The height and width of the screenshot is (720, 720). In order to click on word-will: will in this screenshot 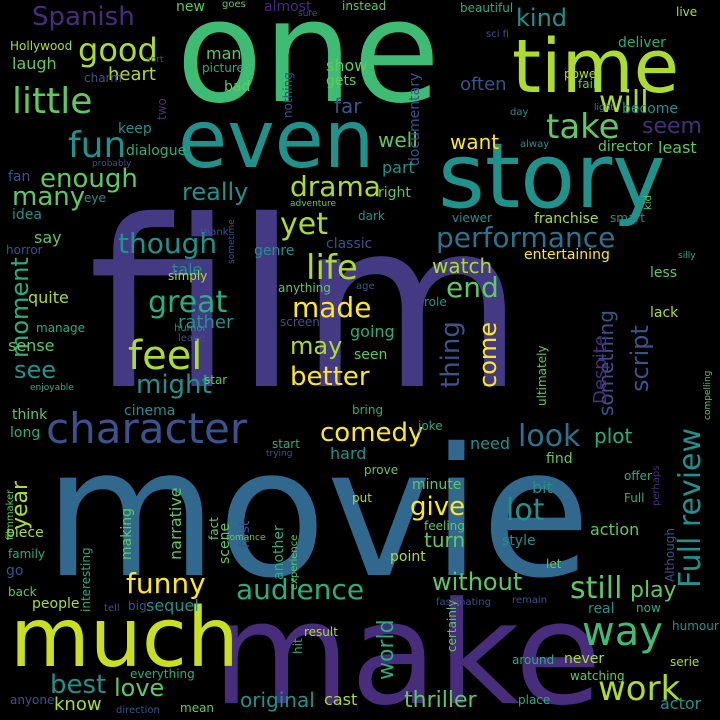, I will do `click(624, 102)`.